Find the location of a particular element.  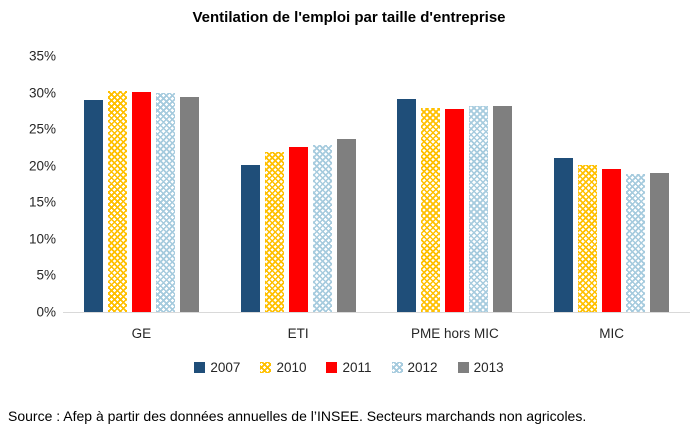

bar-group-pme-hors-mic is located at coordinates (455, 184).